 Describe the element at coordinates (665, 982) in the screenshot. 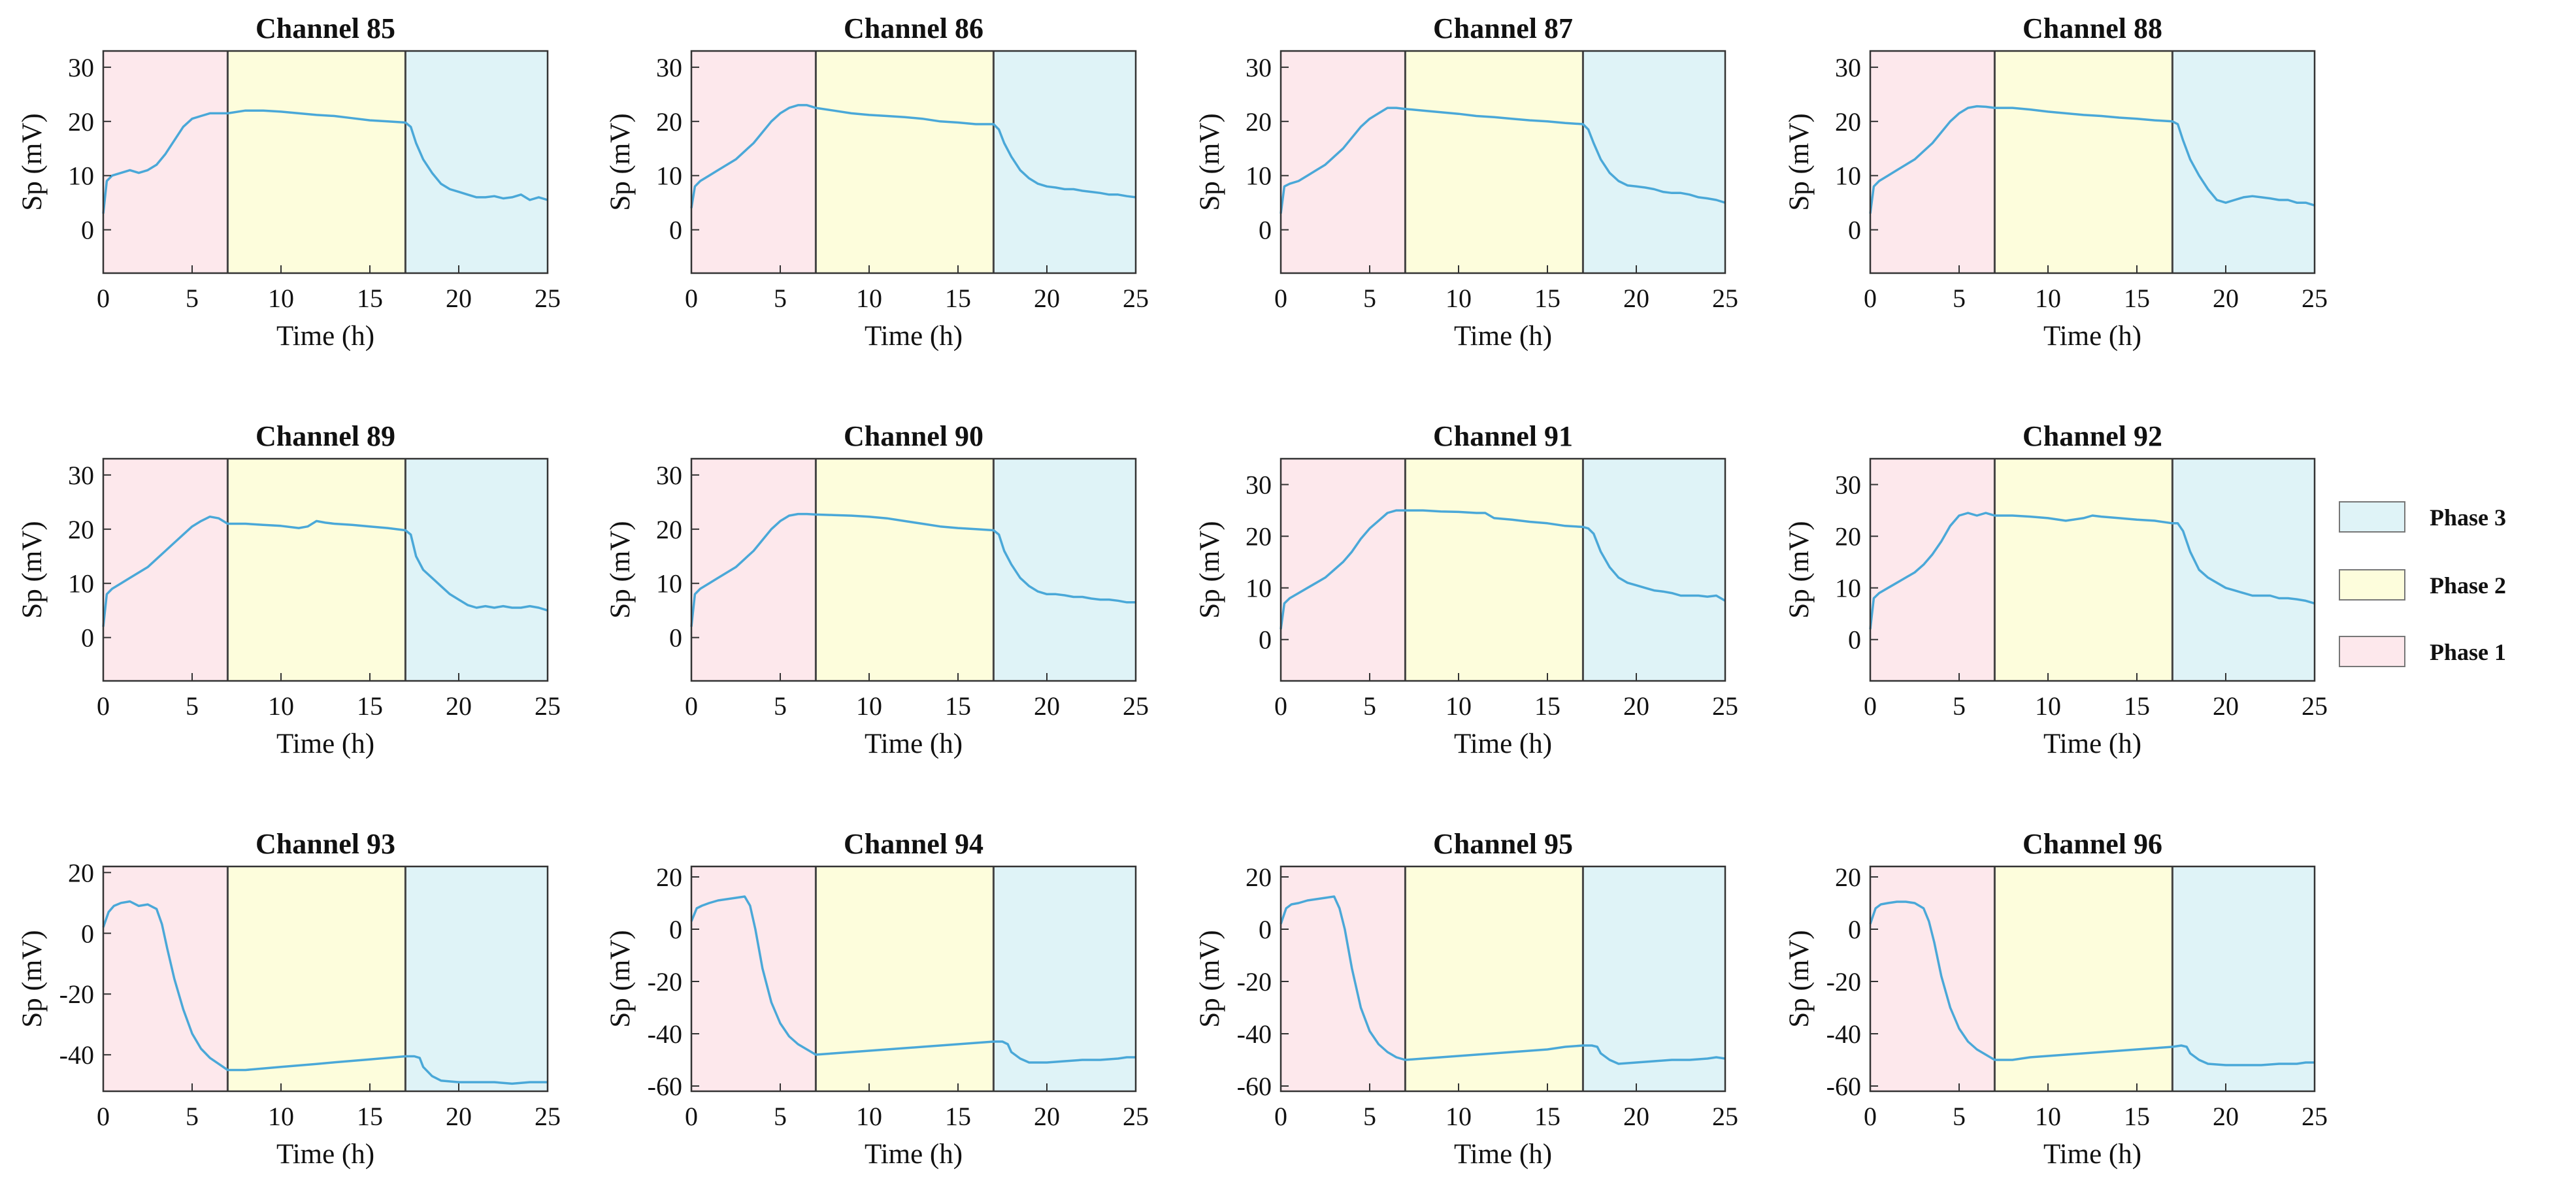

I see `y-tick-label: -20` at that location.